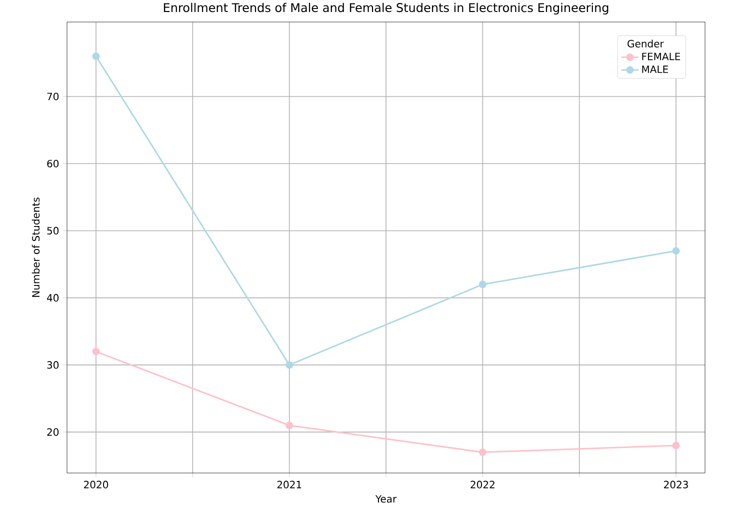 The image size is (738, 520). I want to click on x-axis-title: Year, so click(386, 499).